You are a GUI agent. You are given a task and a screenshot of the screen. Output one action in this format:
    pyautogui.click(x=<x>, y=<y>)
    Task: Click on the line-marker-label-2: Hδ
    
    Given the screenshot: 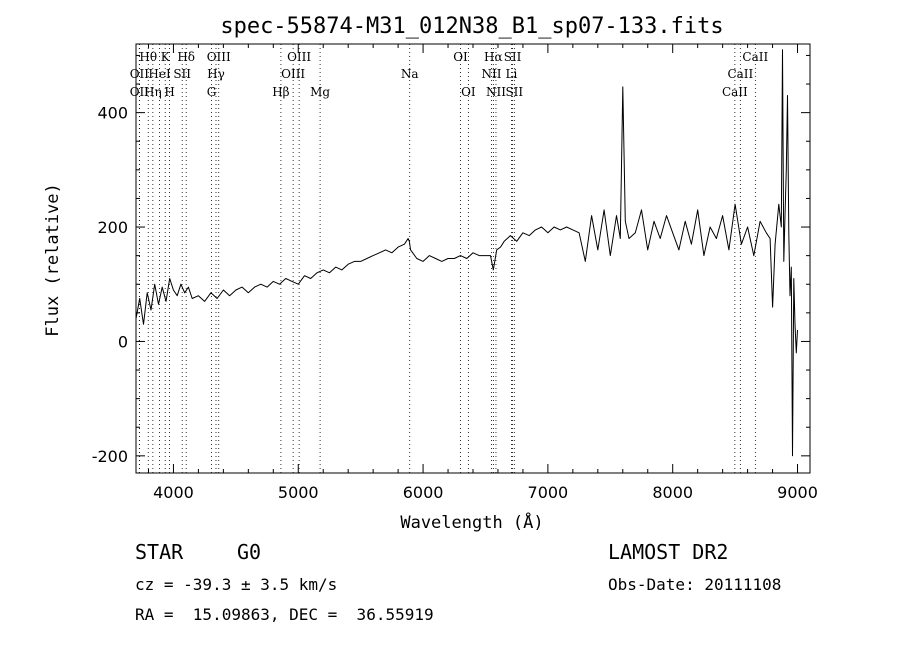 What is the action you would take?
    pyautogui.click(x=186, y=57)
    